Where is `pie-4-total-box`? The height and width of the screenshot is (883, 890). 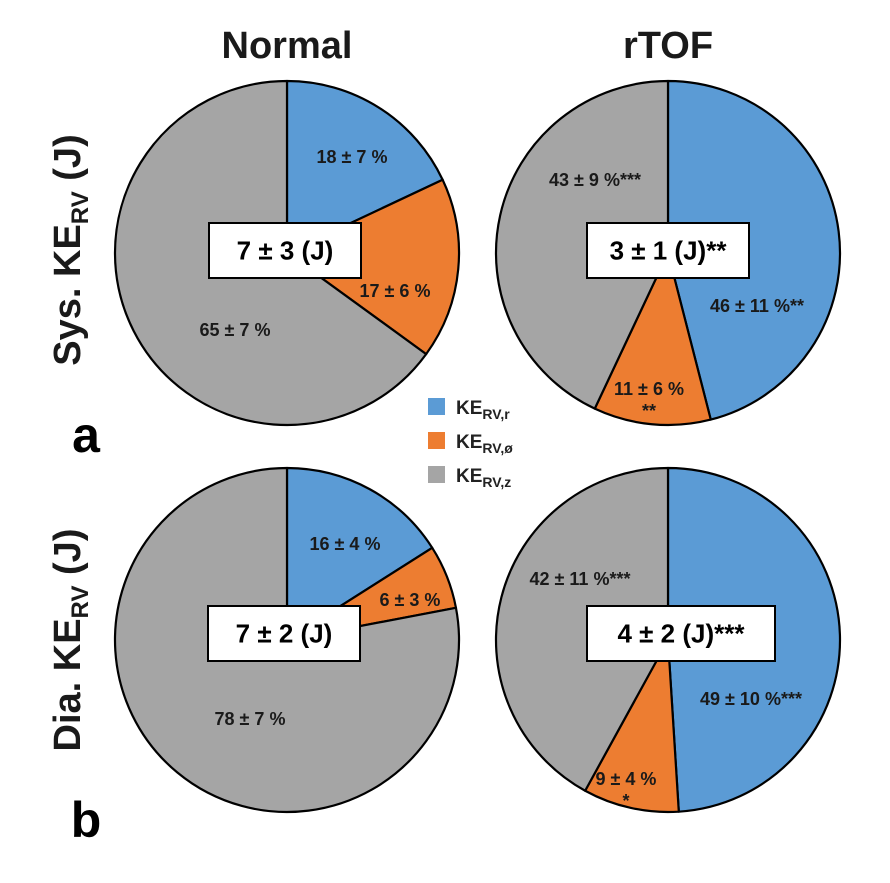 pie-4-total-box is located at coordinates (681, 633).